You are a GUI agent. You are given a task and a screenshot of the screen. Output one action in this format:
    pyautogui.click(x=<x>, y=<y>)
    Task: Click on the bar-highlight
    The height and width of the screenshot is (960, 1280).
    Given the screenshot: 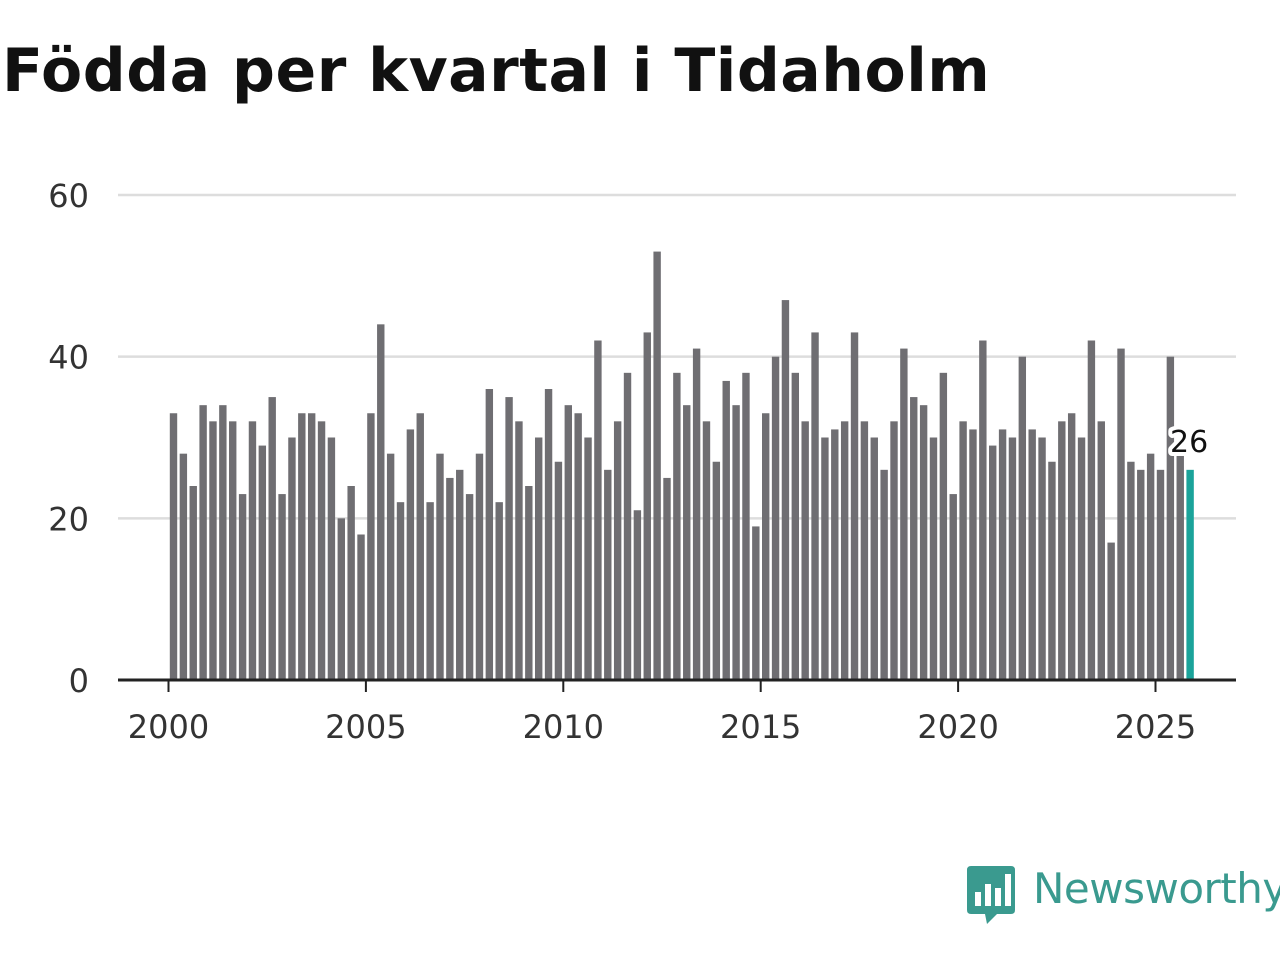 What is the action you would take?
    pyautogui.click(x=1190, y=574)
    